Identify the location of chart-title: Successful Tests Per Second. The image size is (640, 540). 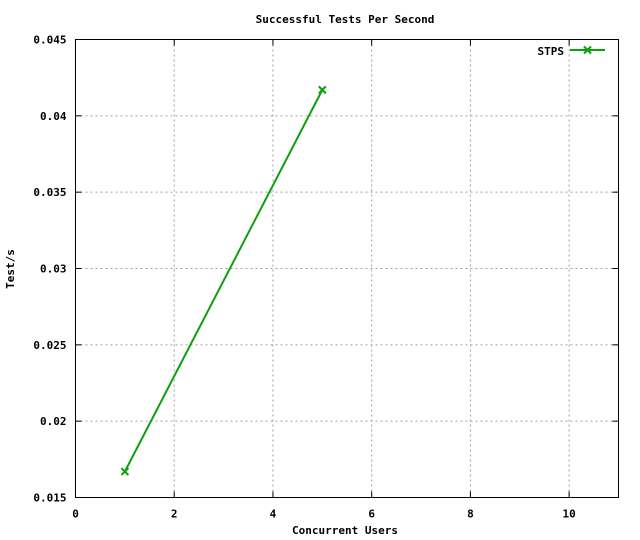
(345, 19).